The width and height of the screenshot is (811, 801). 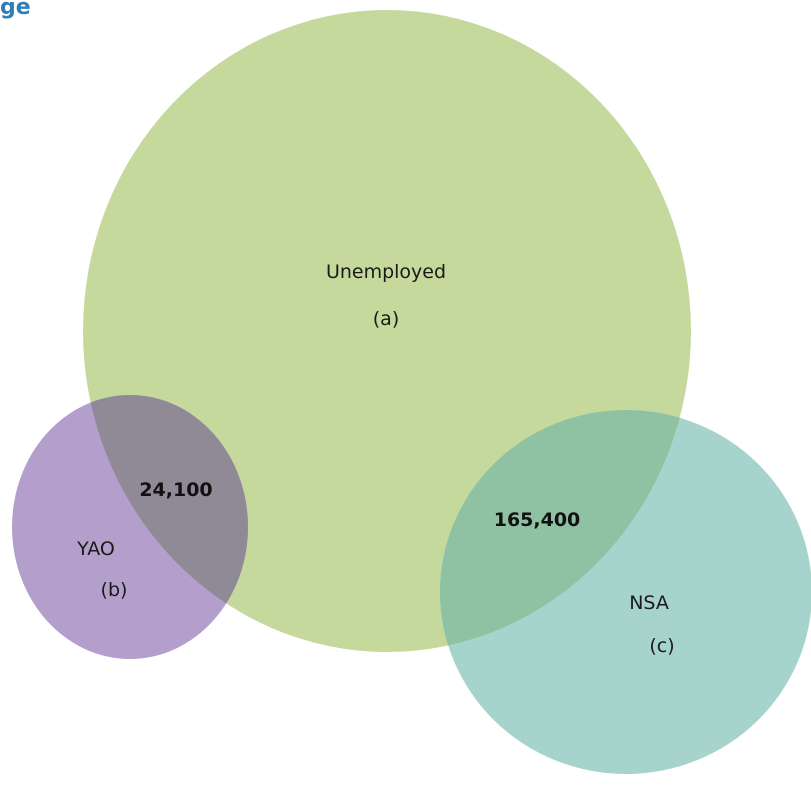 I want to click on nsa-tag: (c), so click(x=661, y=646).